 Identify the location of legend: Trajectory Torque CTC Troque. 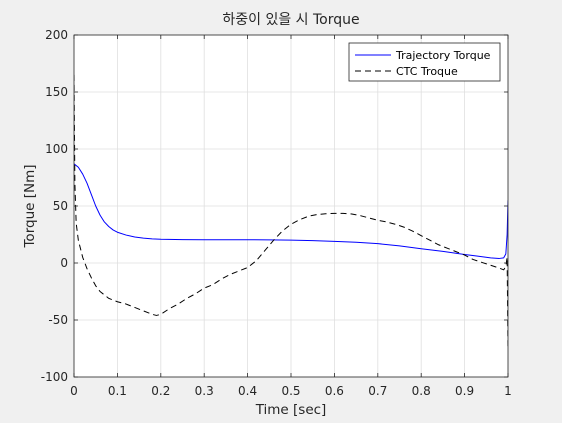
(424, 62).